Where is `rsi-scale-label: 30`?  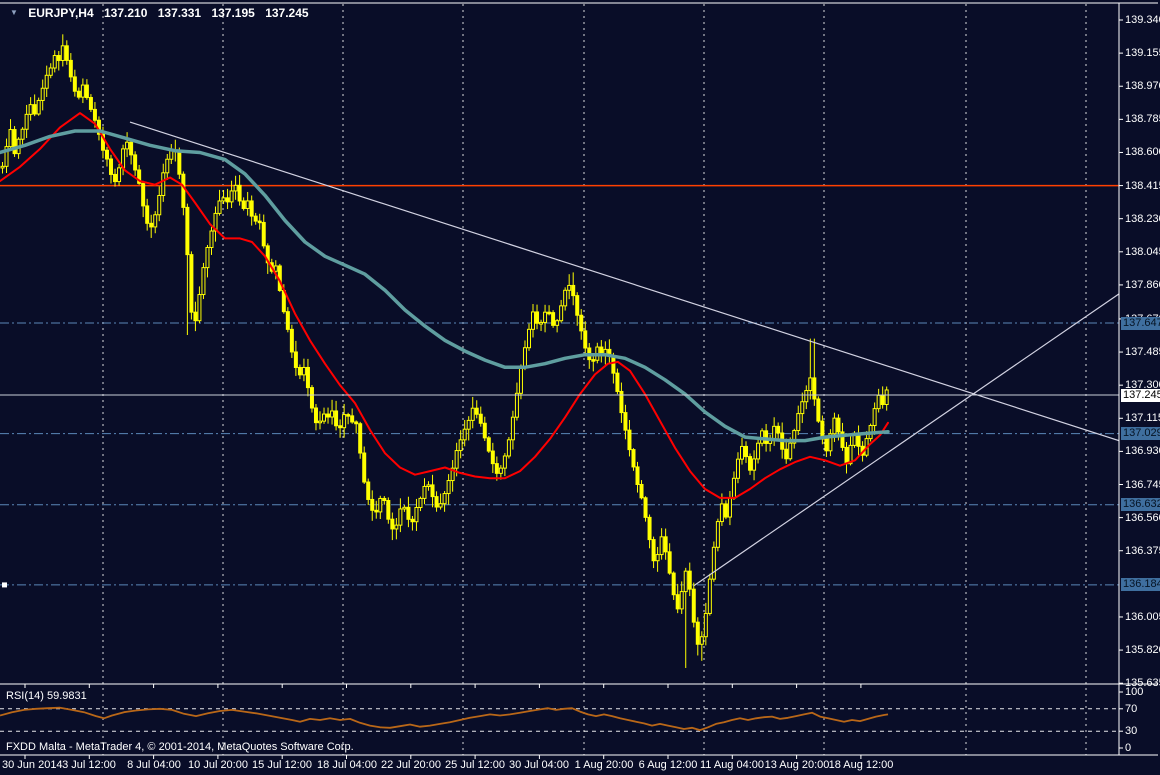
rsi-scale-label: 30 is located at coordinates (1131, 731).